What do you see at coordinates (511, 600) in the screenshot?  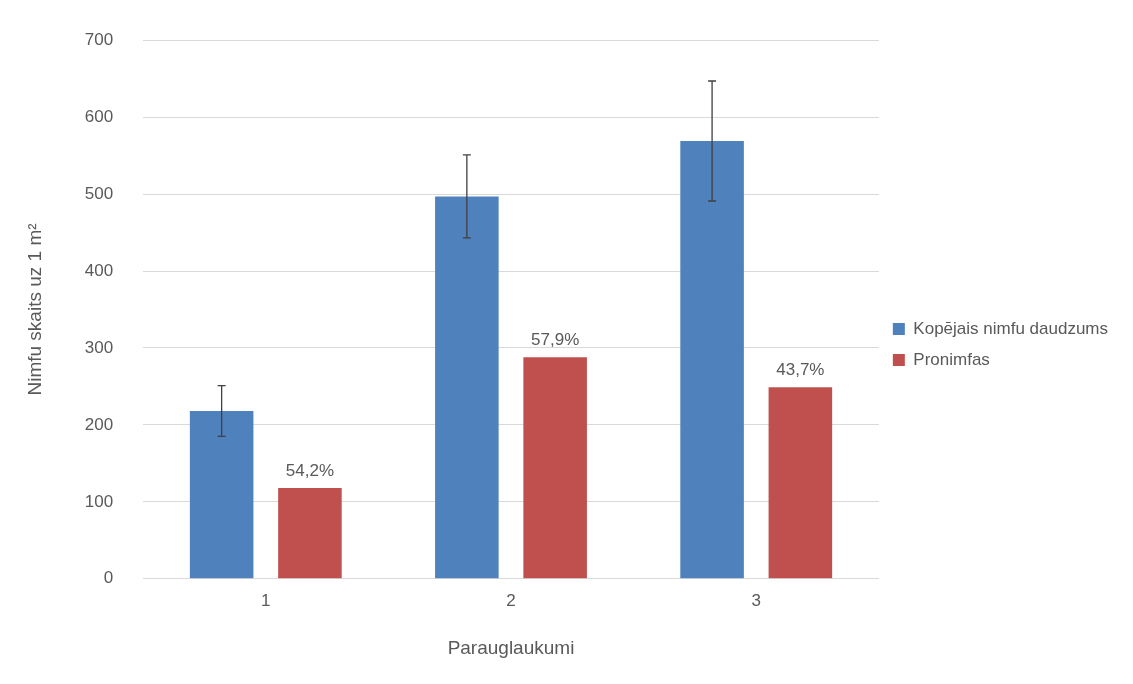 I see `x-tick-label: 2` at bounding box center [511, 600].